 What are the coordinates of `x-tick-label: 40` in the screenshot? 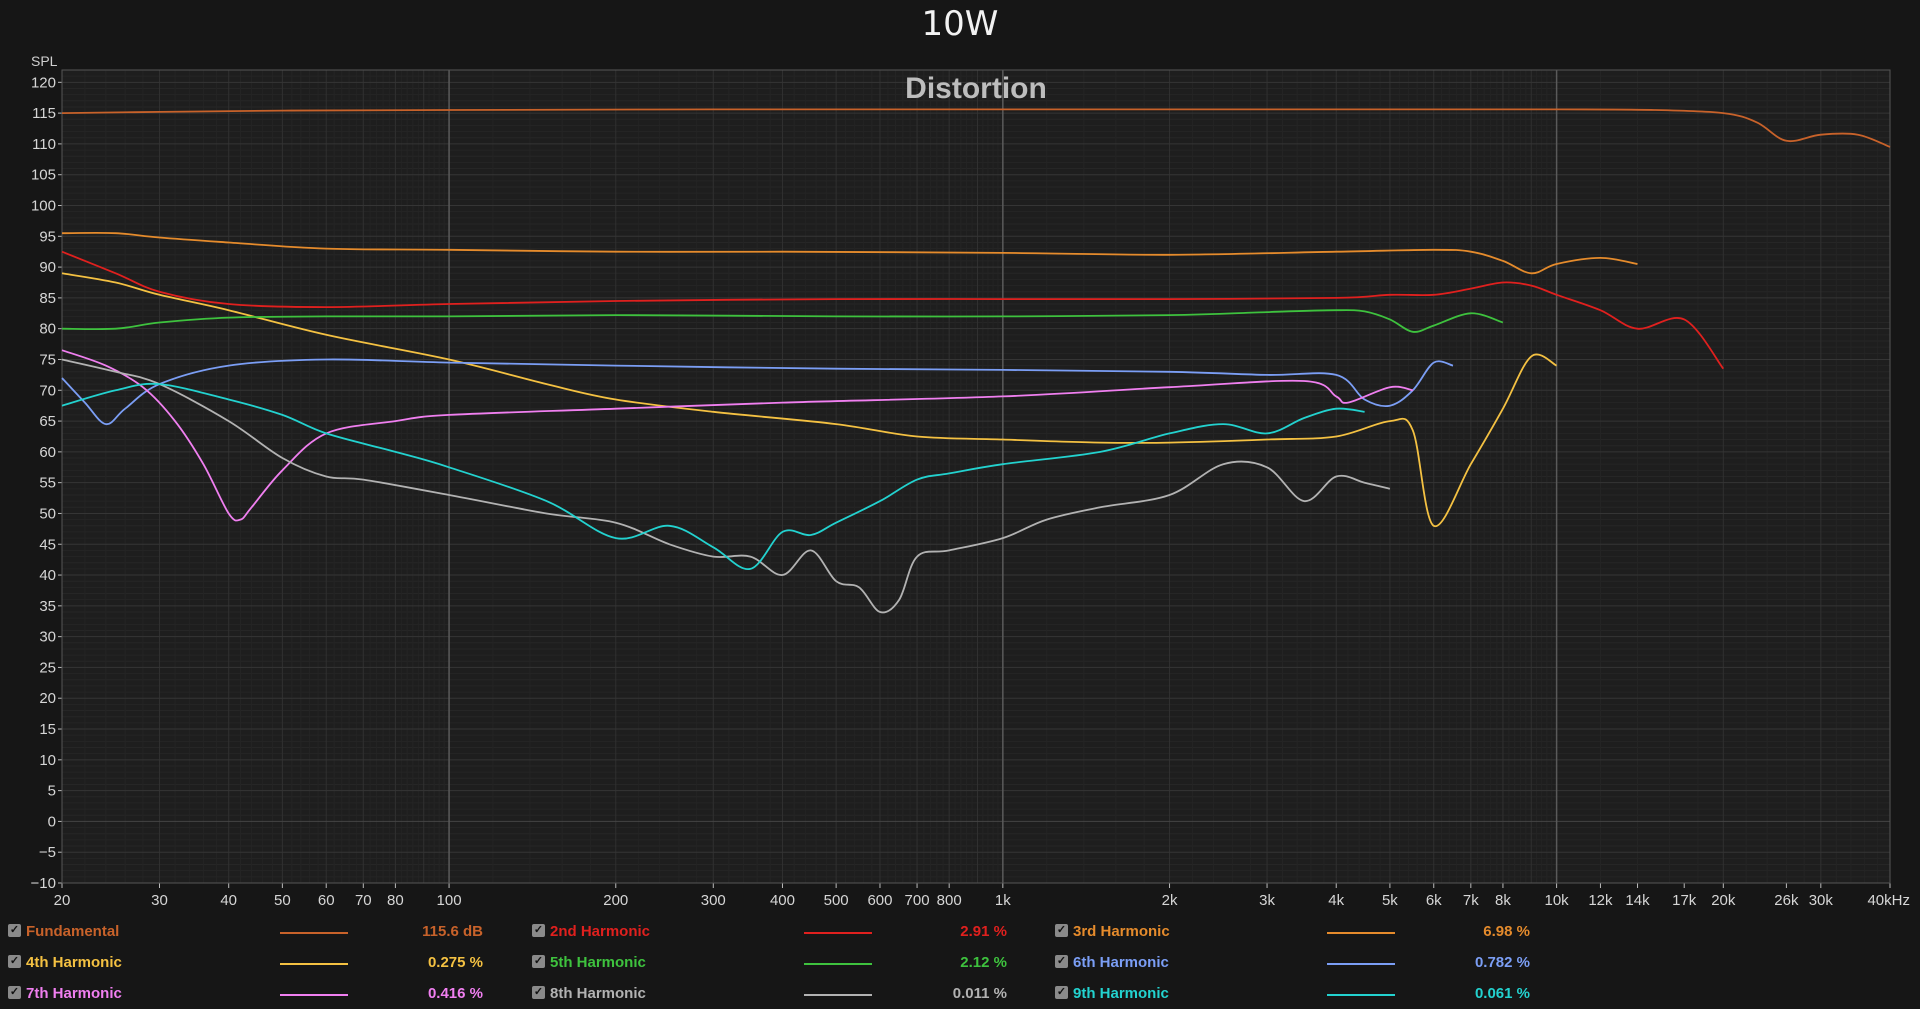 It's located at (228, 900).